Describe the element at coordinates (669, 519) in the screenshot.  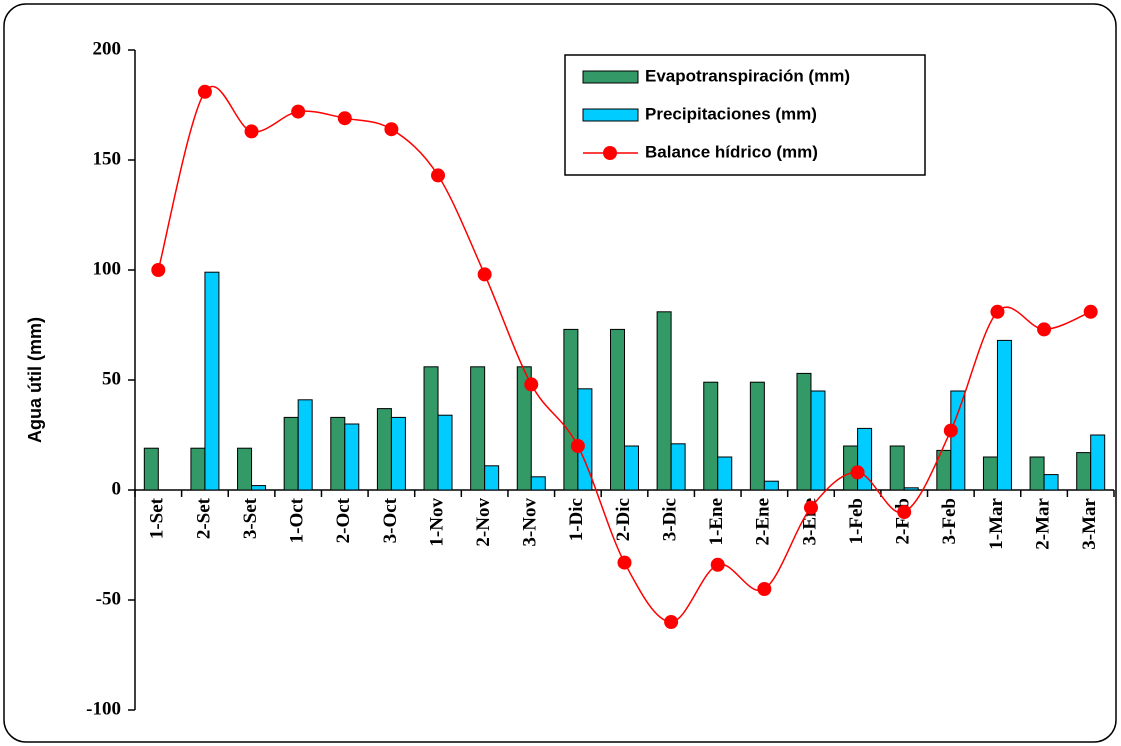
I see `x-tick-label: 3-Dic` at that location.